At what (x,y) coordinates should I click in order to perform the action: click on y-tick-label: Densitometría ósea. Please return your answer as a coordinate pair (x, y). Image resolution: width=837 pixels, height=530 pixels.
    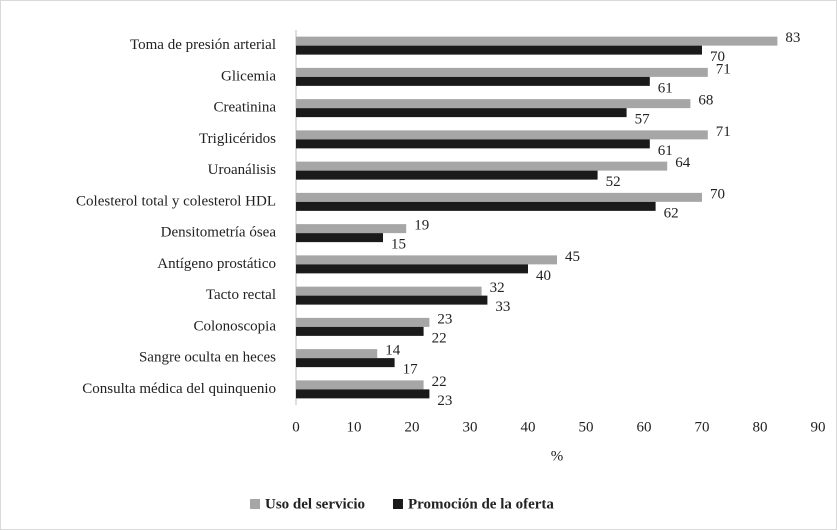
    Looking at the image, I should click on (219, 233).